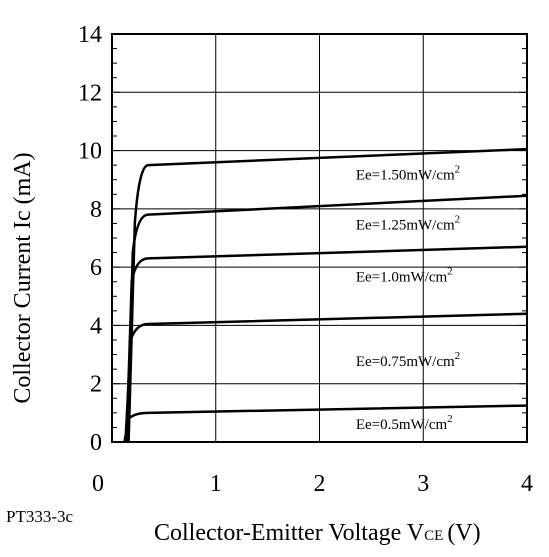  Describe the element at coordinates (408, 174) in the screenshot. I see `series-label: Ee=1.50mW/cm2` at that location.